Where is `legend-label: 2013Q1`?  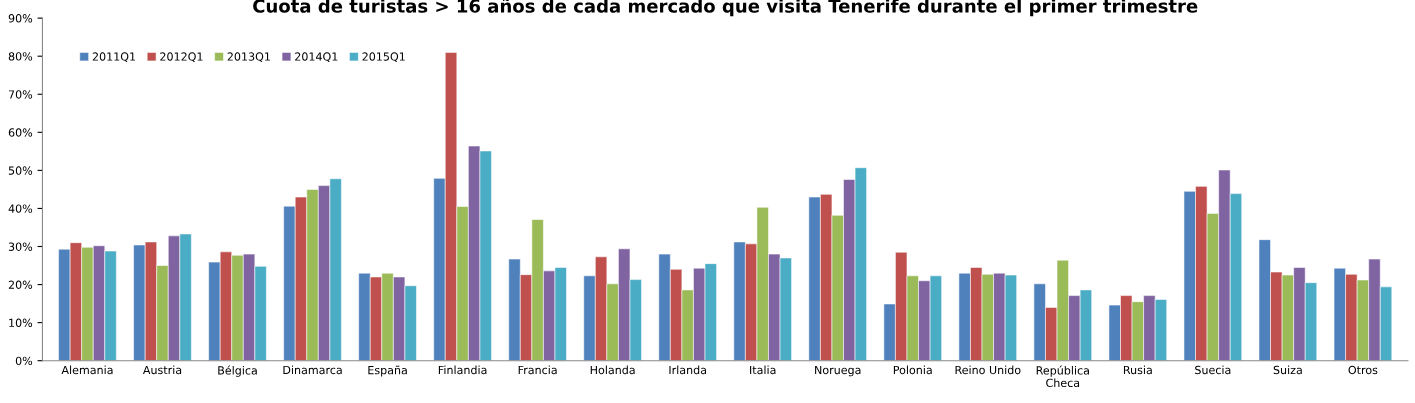
legend-label: 2013Q1 is located at coordinates (248, 57).